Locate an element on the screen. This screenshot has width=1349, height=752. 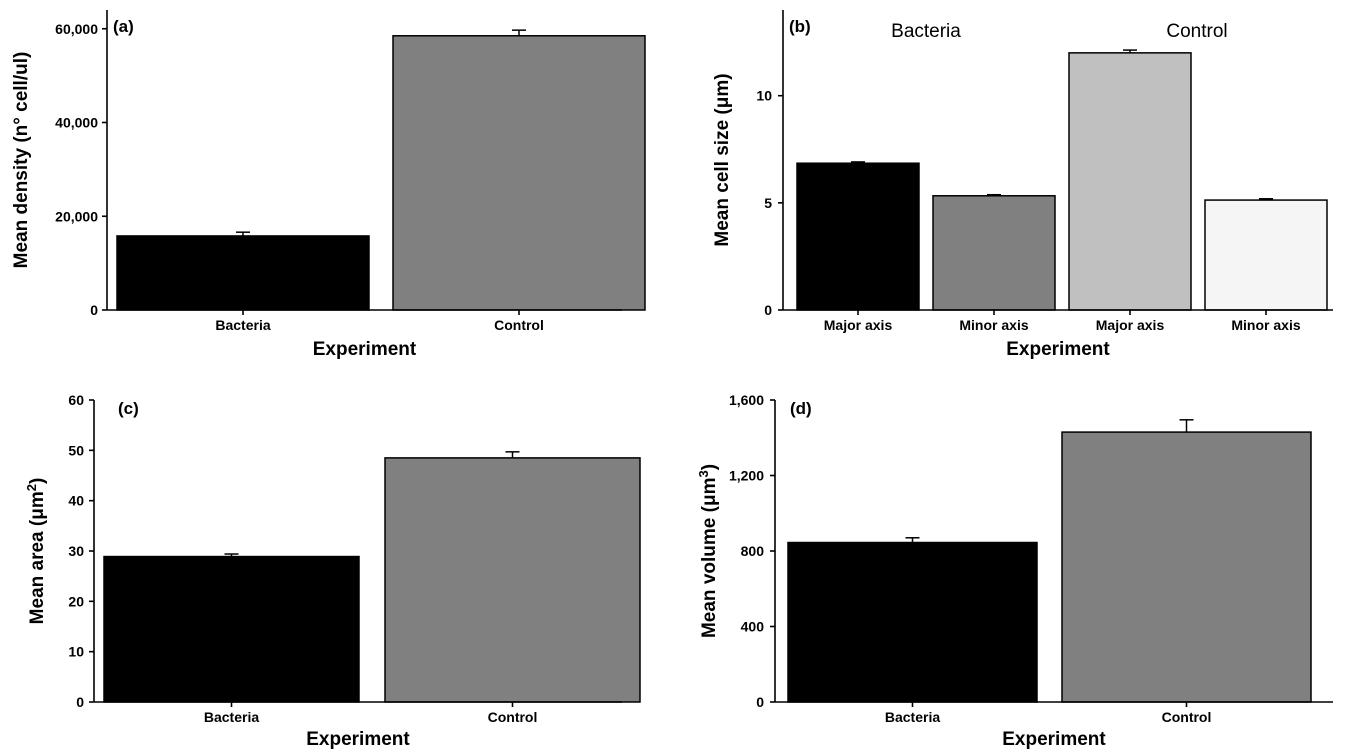
panel-label: (b) is located at coordinates (800, 26).